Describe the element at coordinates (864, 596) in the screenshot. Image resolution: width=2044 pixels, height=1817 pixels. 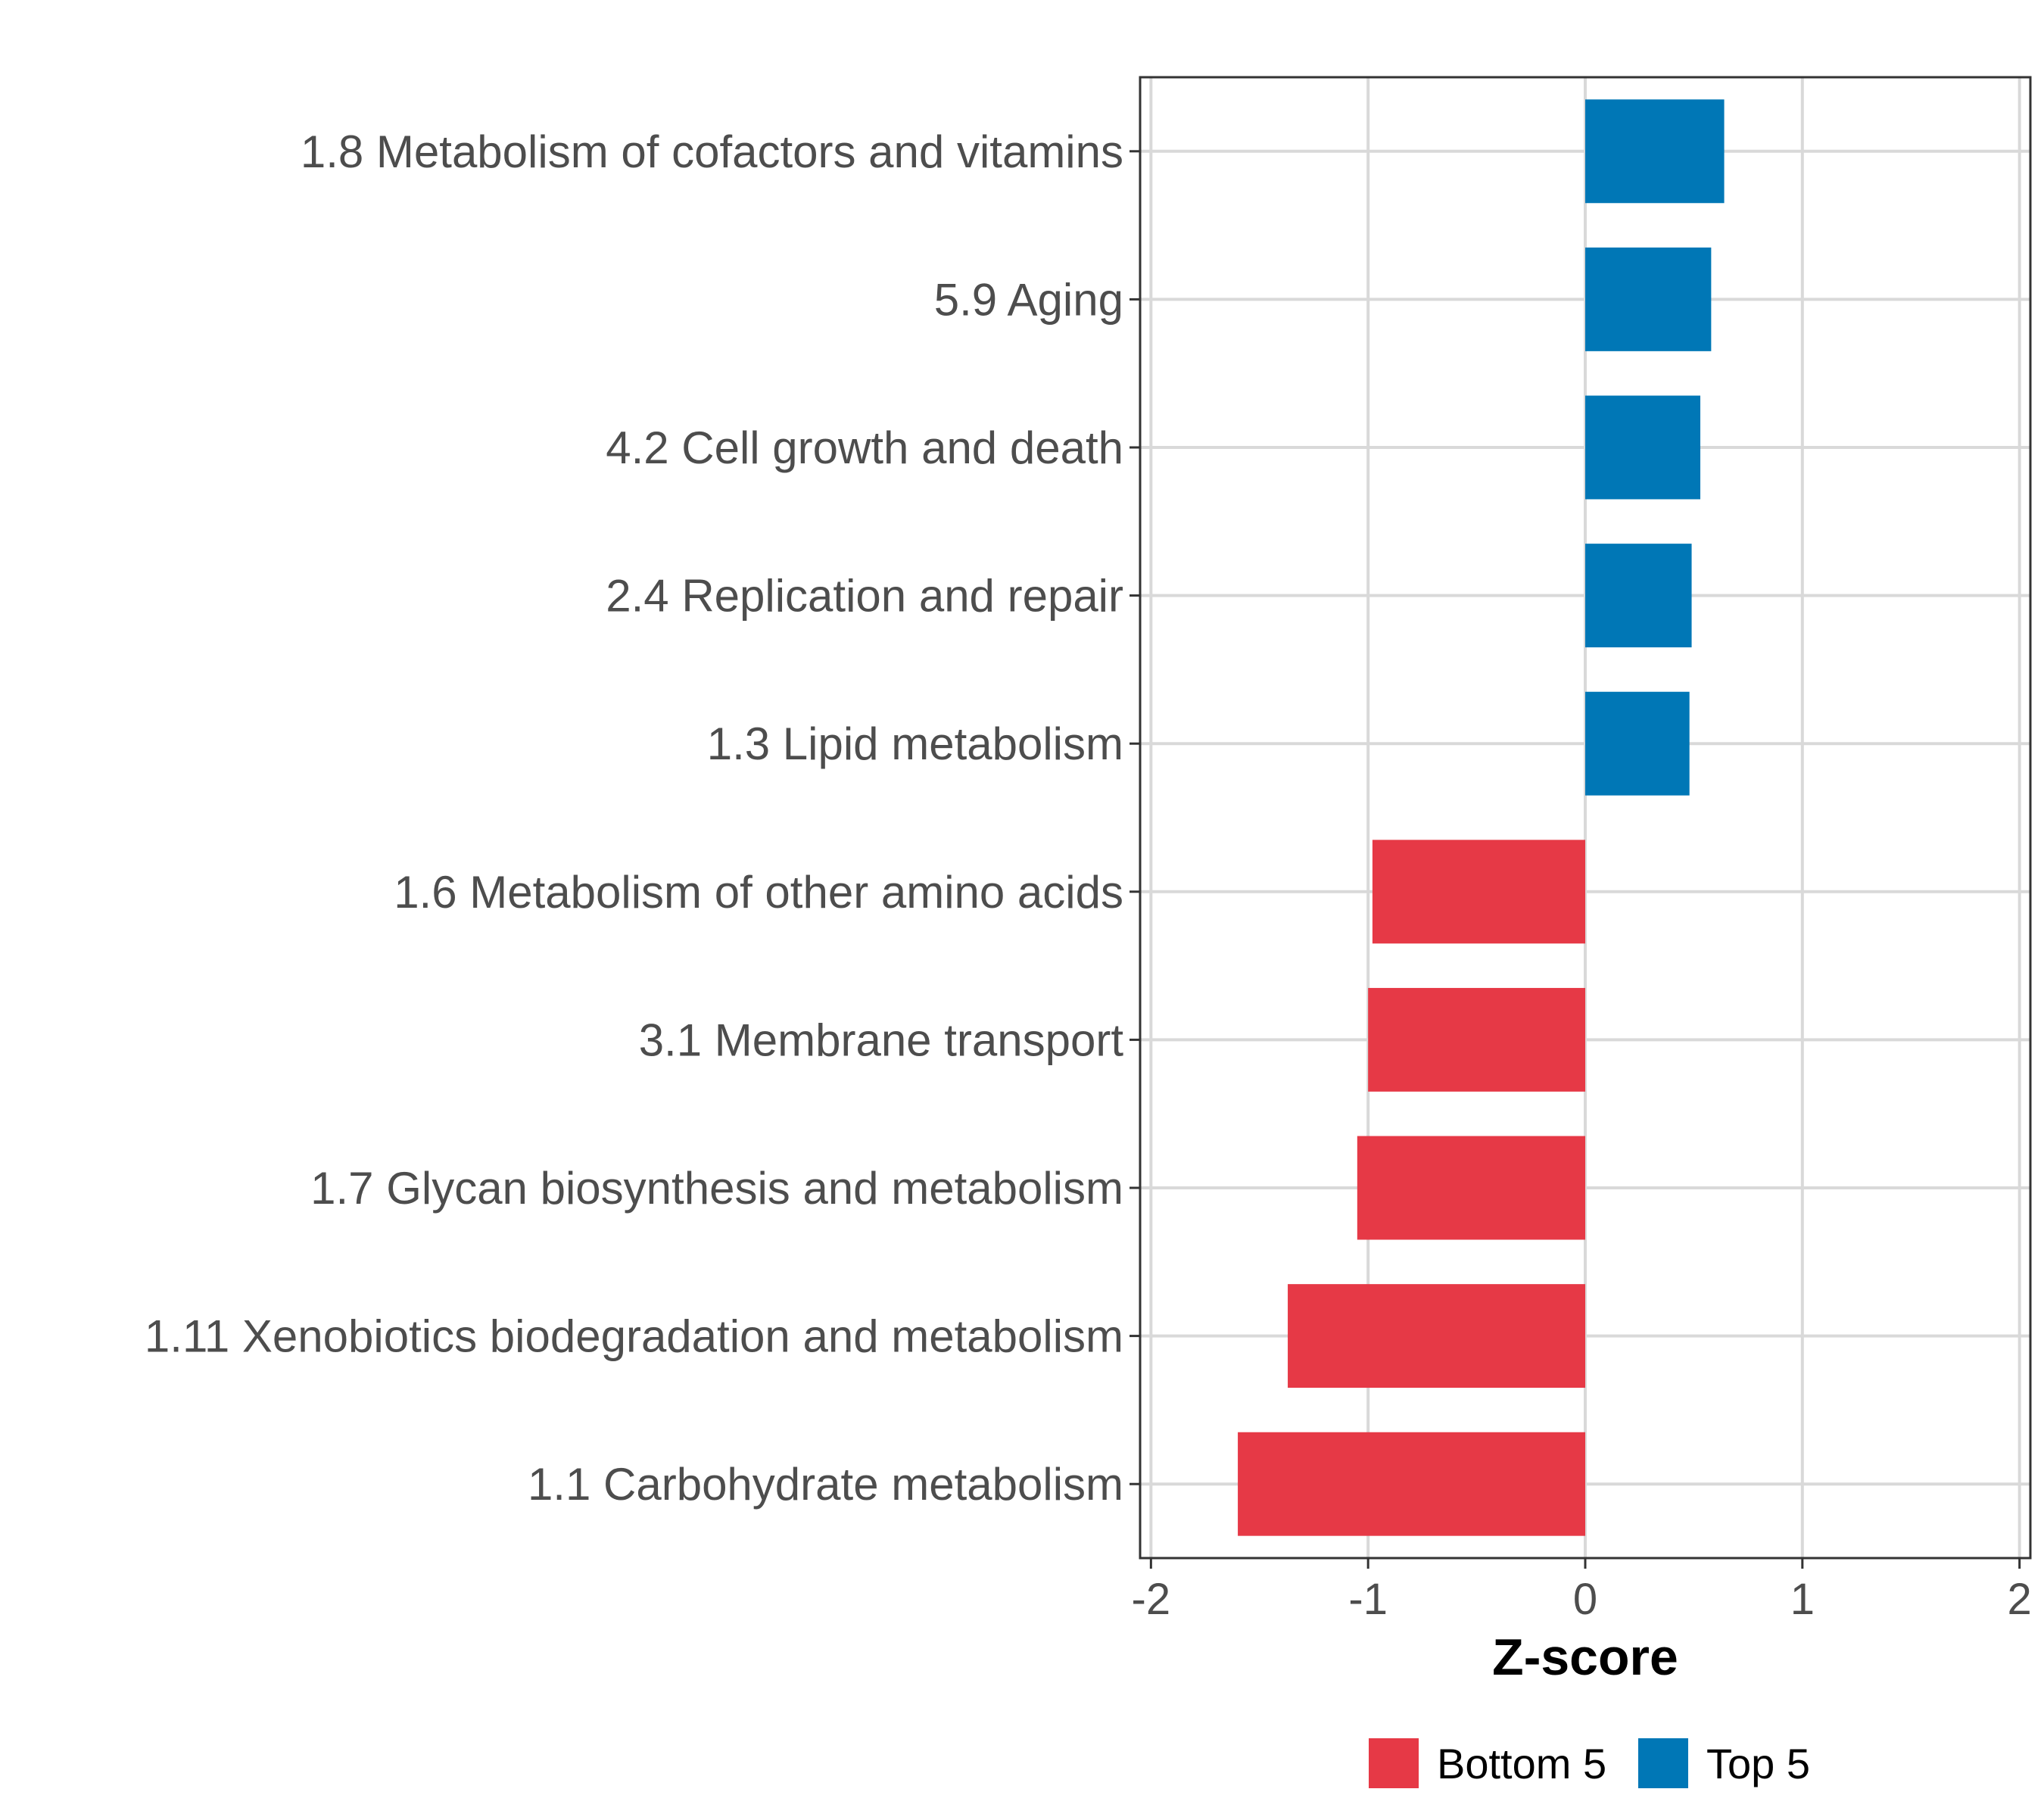
I see `y-tick-label: 2.4 Replication and repair` at that location.